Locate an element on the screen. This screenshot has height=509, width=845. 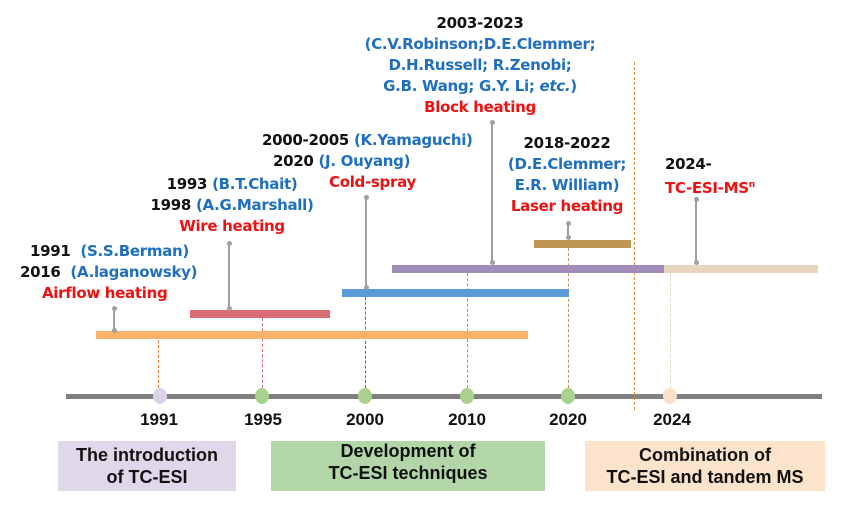
drop-line-1991 is located at coordinates (158, 364).